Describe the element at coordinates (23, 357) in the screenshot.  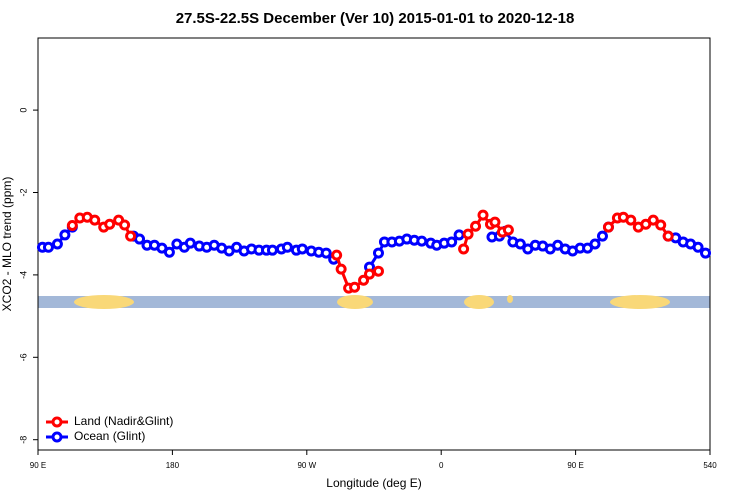
I see `y-tick-label: -6` at that location.